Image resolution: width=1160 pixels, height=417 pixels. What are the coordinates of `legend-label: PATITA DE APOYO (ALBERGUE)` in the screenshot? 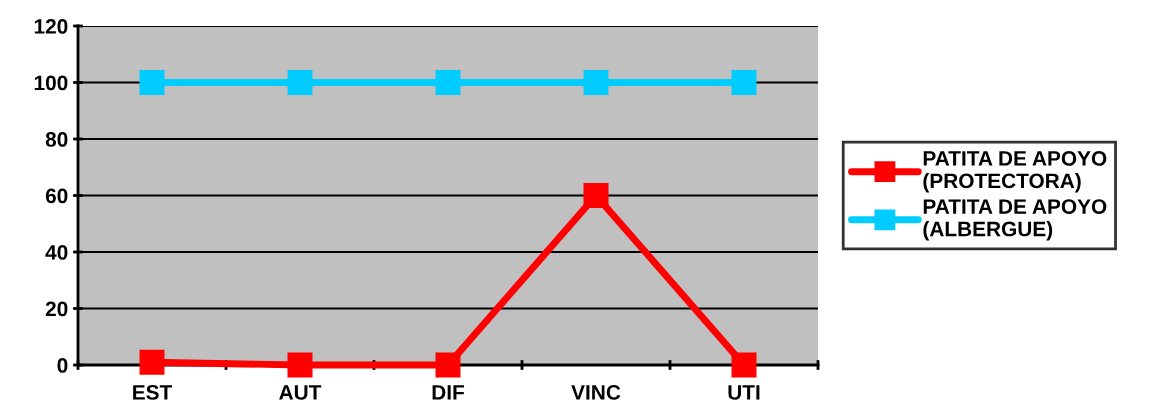 It's located at (1015, 220).